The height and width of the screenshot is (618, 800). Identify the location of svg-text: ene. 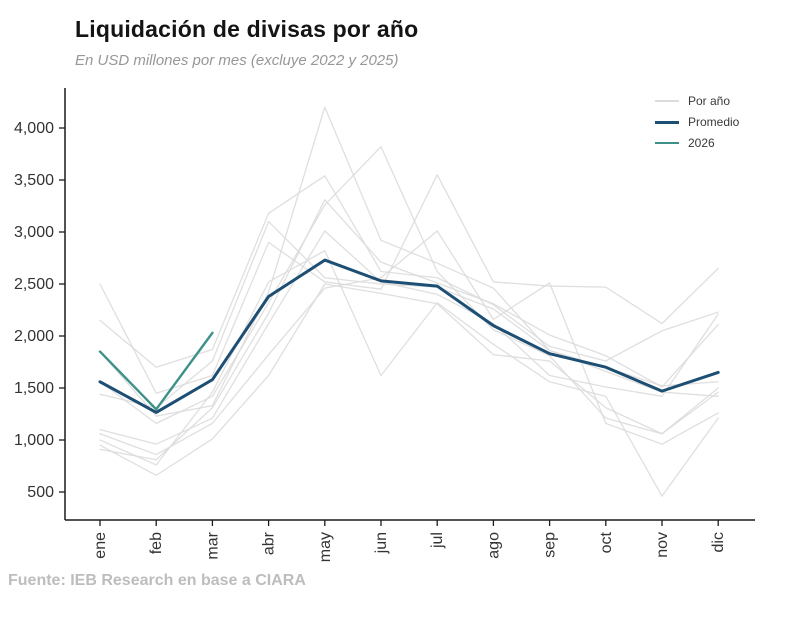
(100, 545).